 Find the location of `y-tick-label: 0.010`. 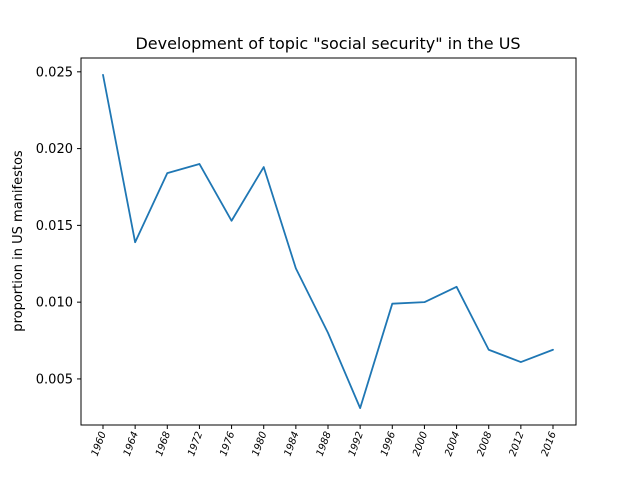

y-tick-label: 0.010 is located at coordinates (54, 303).